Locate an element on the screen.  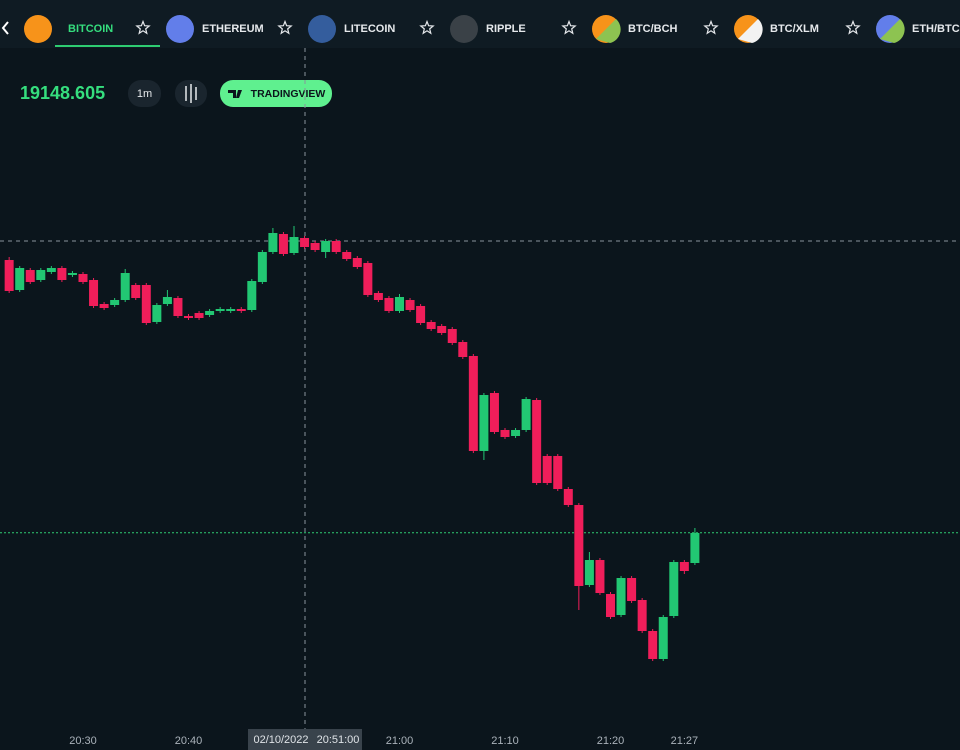
tab-label: BTC/BCH is located at coordinates (653, 29).